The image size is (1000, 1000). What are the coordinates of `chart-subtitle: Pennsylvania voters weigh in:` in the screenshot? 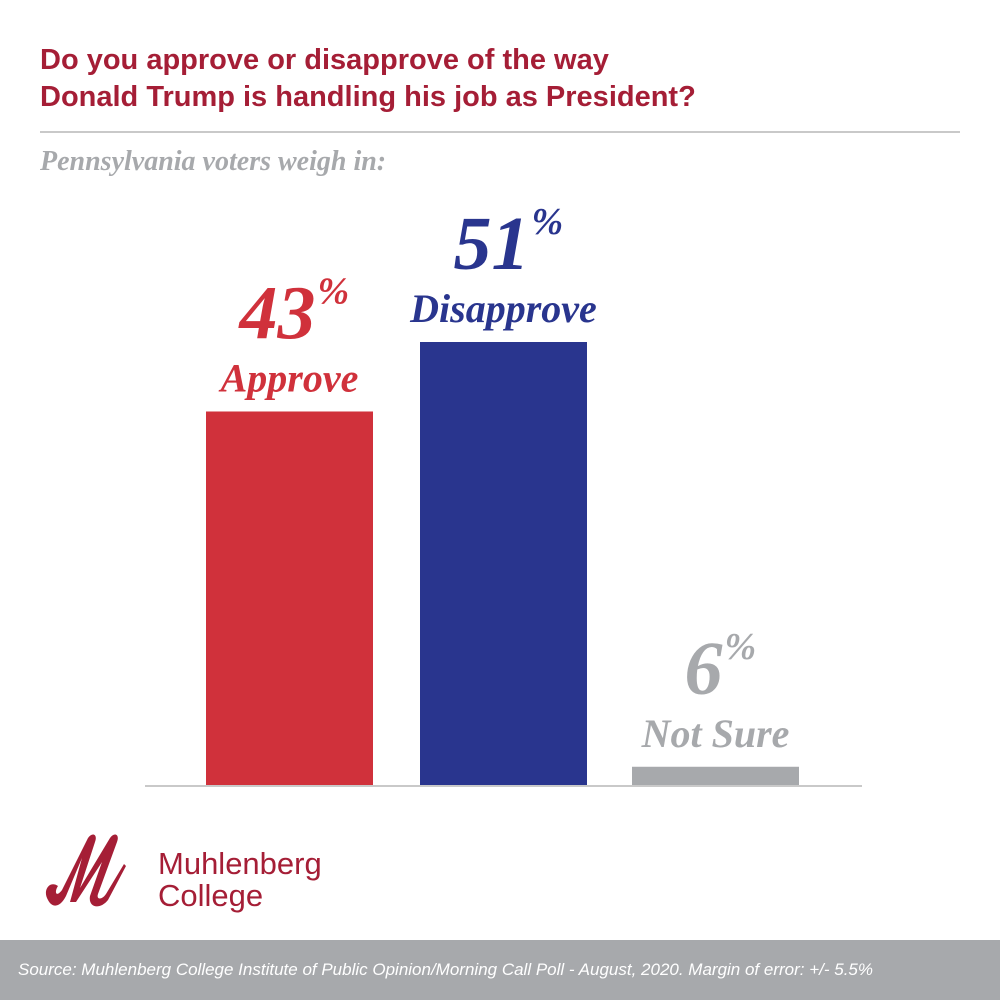 It's located at (213, 161).